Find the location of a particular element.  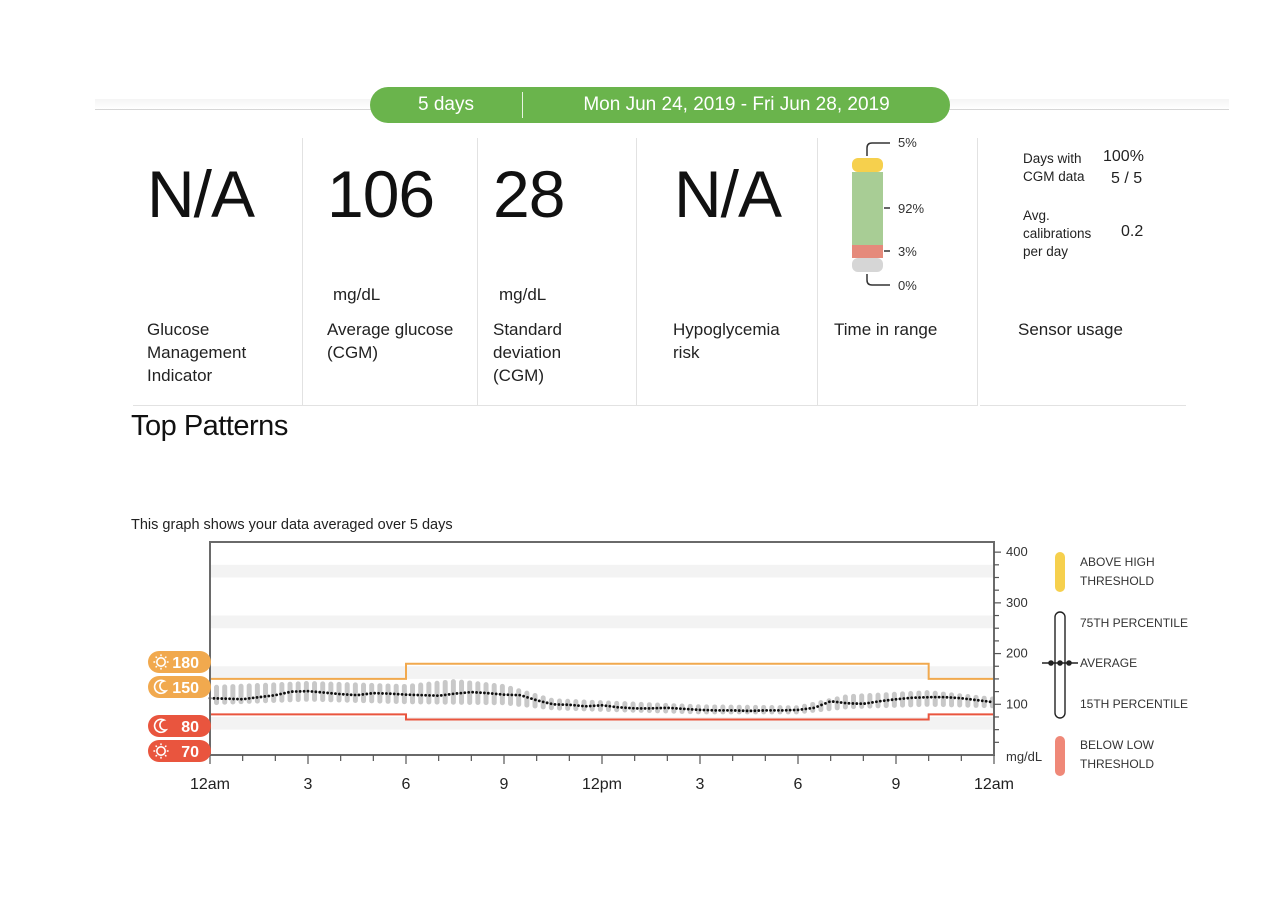

avg-glucose-card: 106 mg/dL Average glucose (CGM) is located at coordinates (390, 272).